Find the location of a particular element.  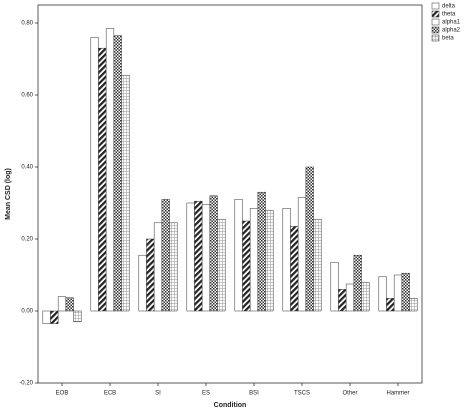

x-axis-label: Condition is located at coordinates (230, 405).